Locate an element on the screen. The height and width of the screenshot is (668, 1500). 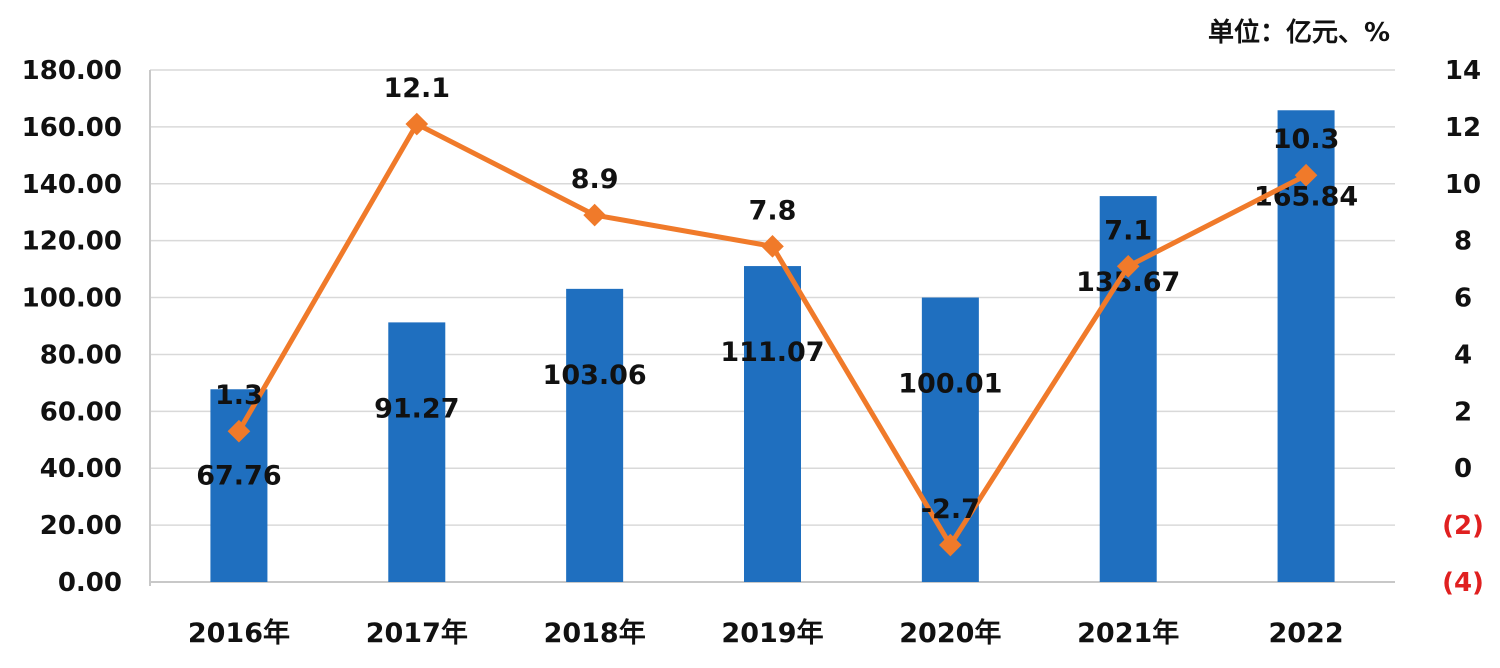
y-left-tick-label: 40.00 is located at coordinates (81, 469).